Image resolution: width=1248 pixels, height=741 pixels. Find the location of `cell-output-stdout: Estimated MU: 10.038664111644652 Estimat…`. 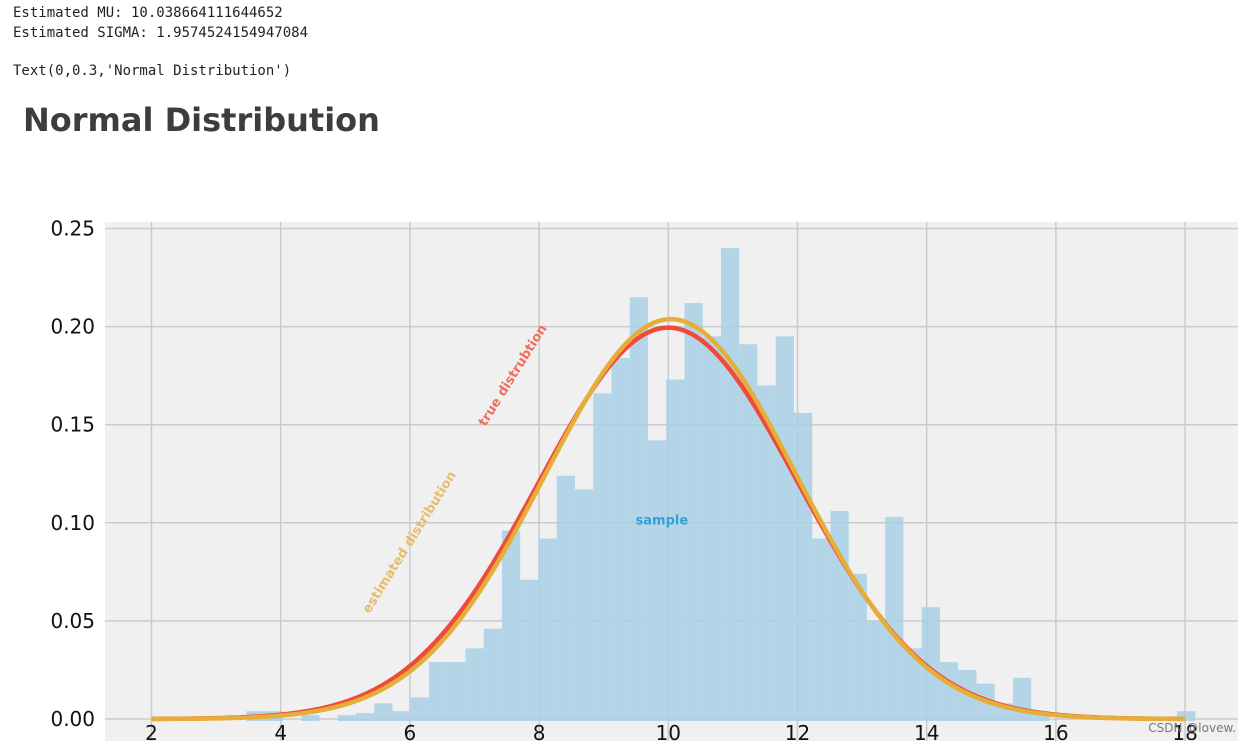

cell-output-stdout: Estimated MU: 10.038664111644652 Estimat… is located at coordinates (160, 23).